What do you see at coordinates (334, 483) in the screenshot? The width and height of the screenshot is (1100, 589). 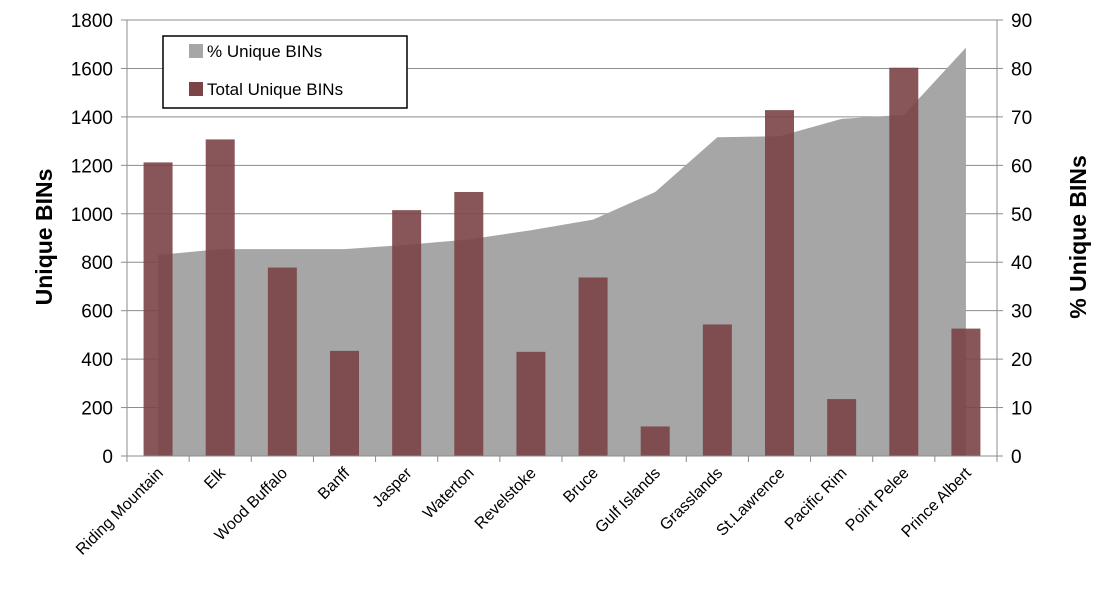 I see `category-label: Banff` at bounding box center [334, 483].